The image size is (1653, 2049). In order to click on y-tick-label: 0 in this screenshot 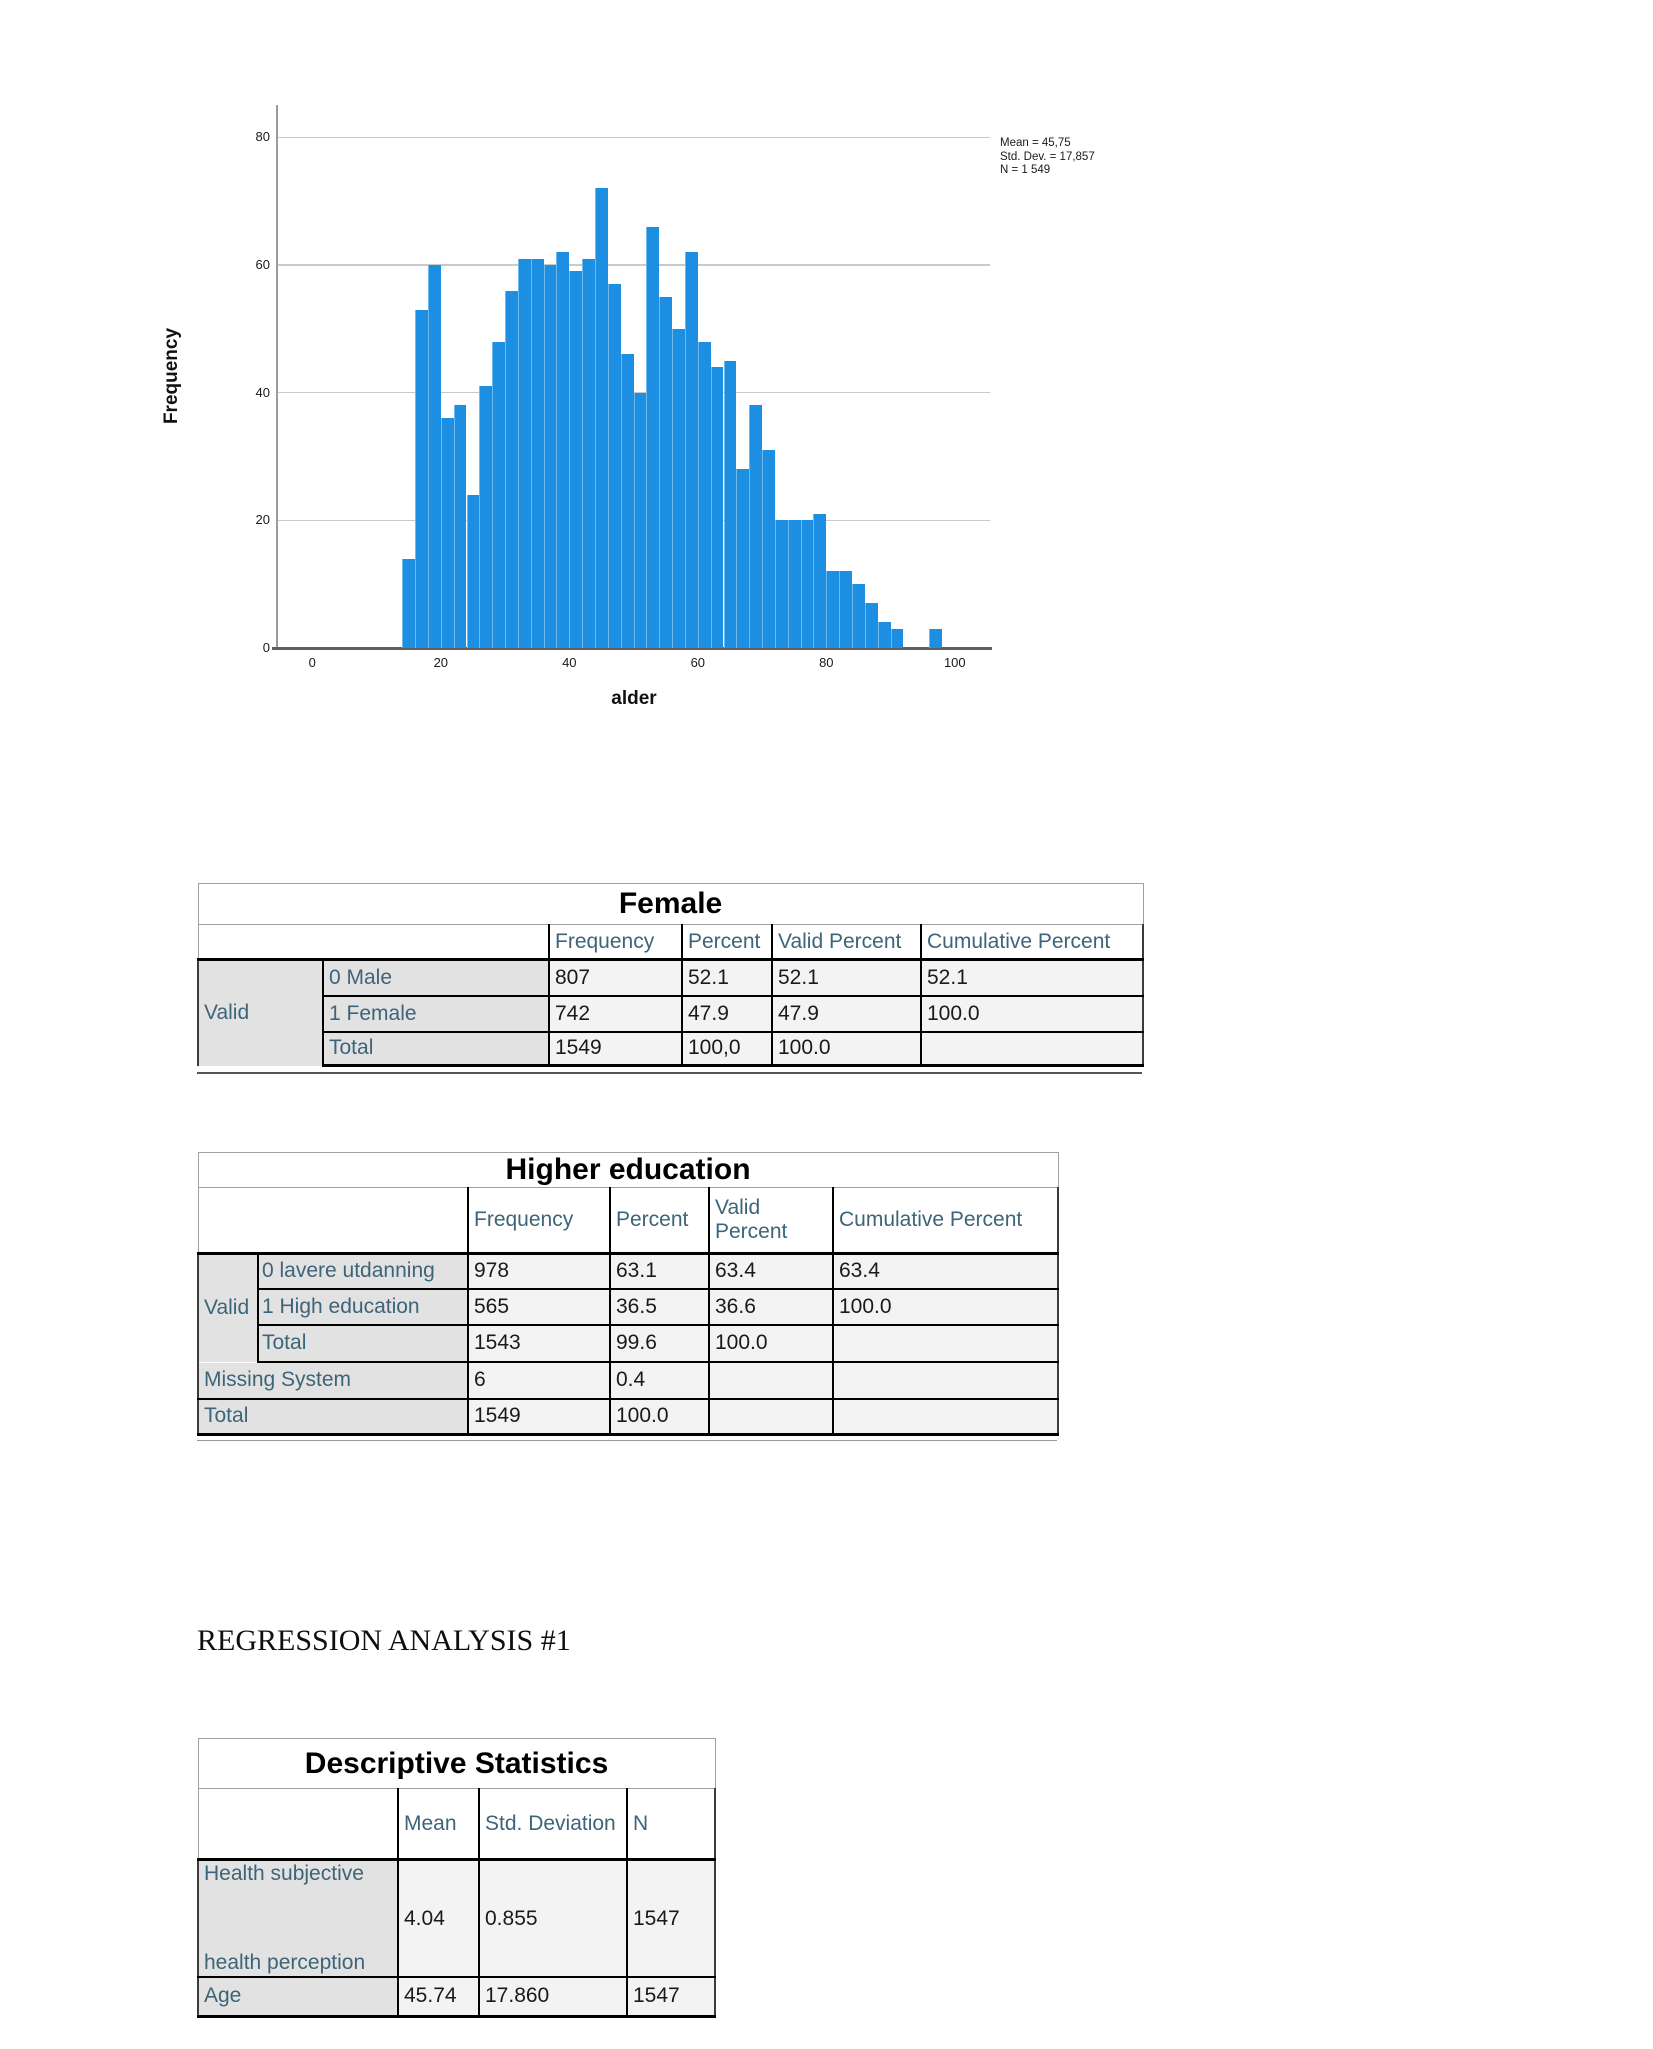, I will do `click(266, 647)`.